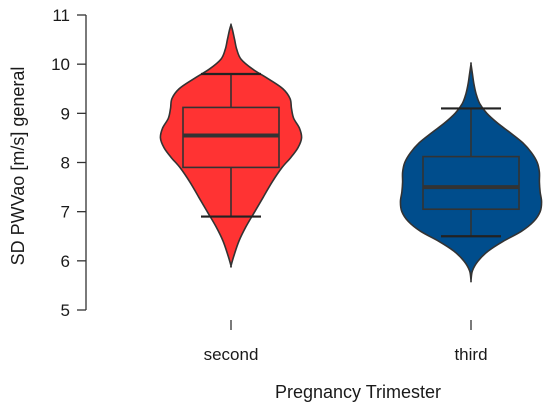 Image resolution: width=550 pixels, height=407 pixels. I want to click on violin-third, so click(471, 172).